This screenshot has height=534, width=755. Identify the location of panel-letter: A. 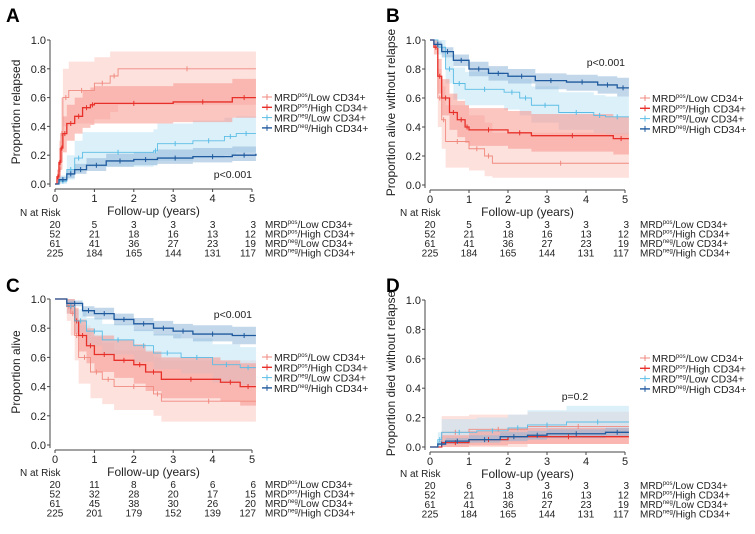
(13, 16).